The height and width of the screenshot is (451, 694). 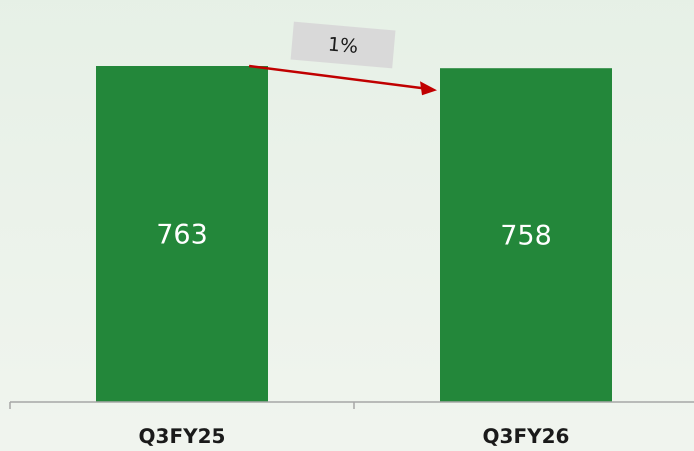 What do you see at coordinates (343, 45) in the screenshot?
I see `text: 1%` at bounding box center [343, 45].